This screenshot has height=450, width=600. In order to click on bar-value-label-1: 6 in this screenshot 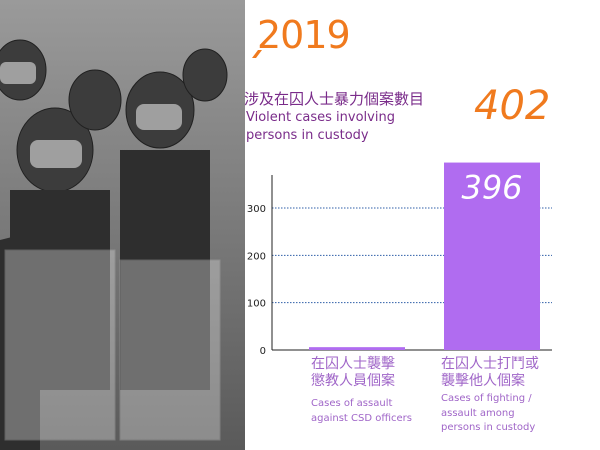, I will do `click(357, 331)`.